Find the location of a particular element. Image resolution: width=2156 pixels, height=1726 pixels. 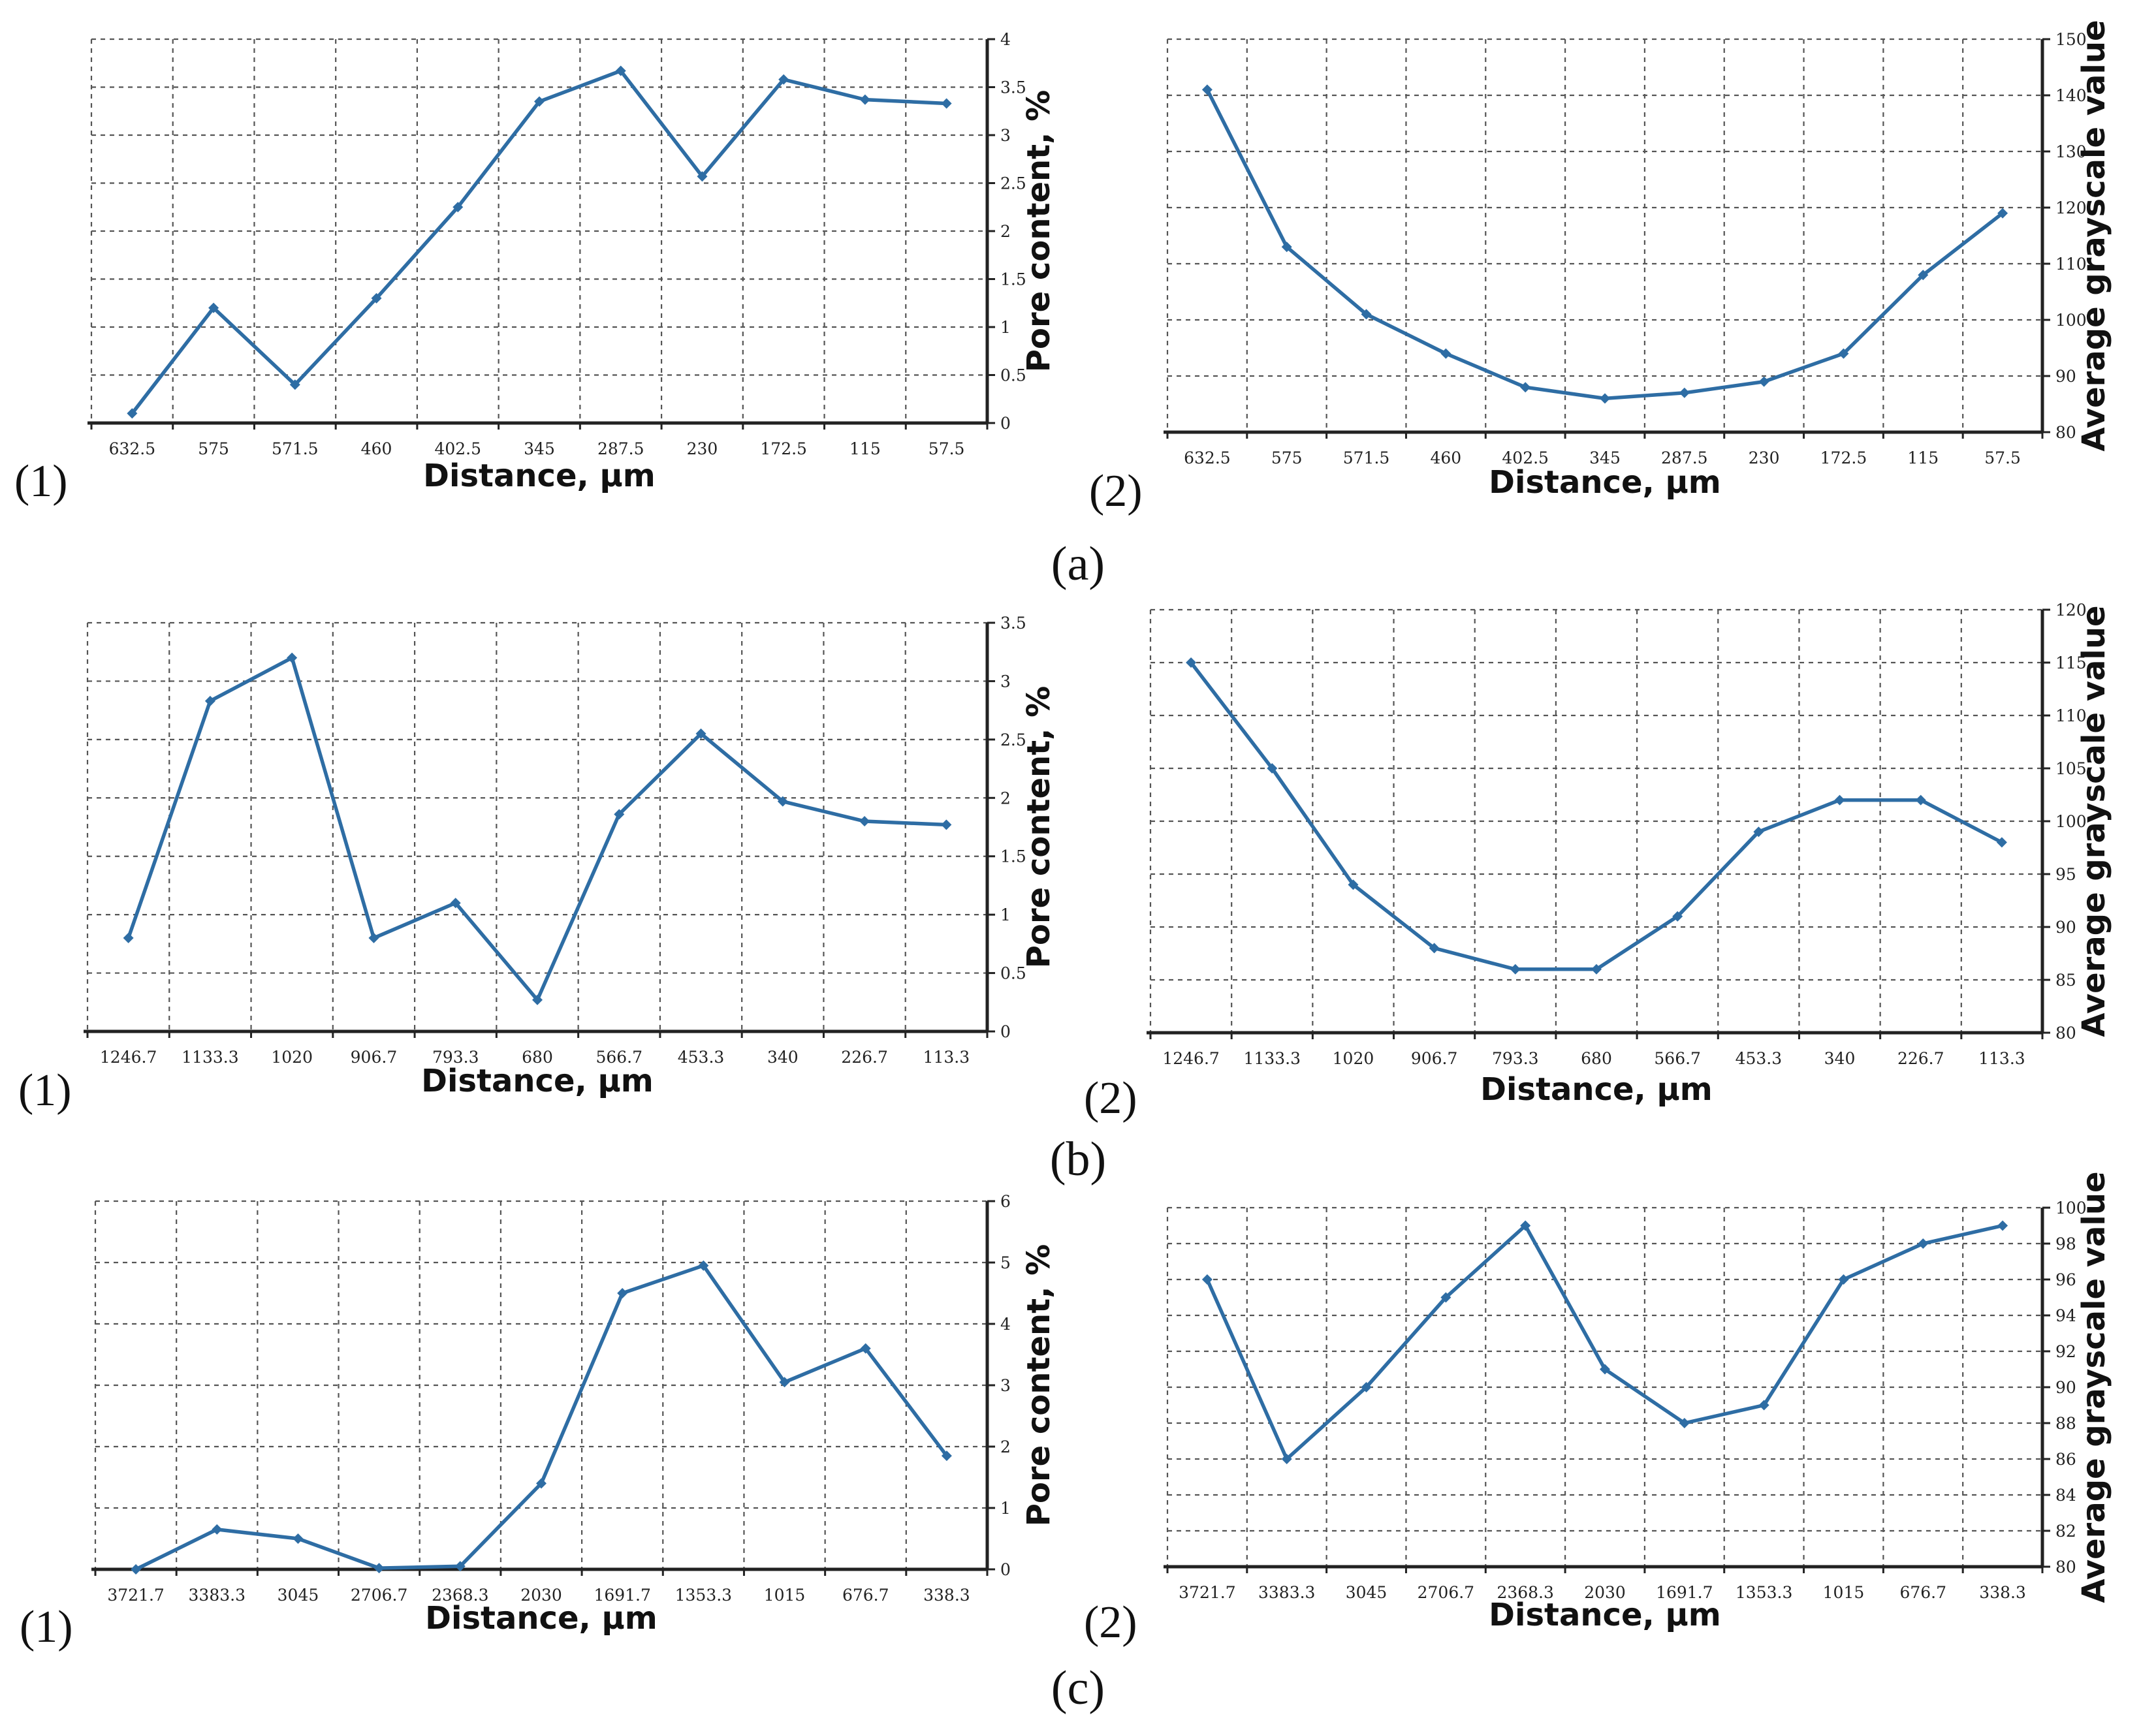

x-tick-label: 3383.3 is located at coordinates (217, 1596).